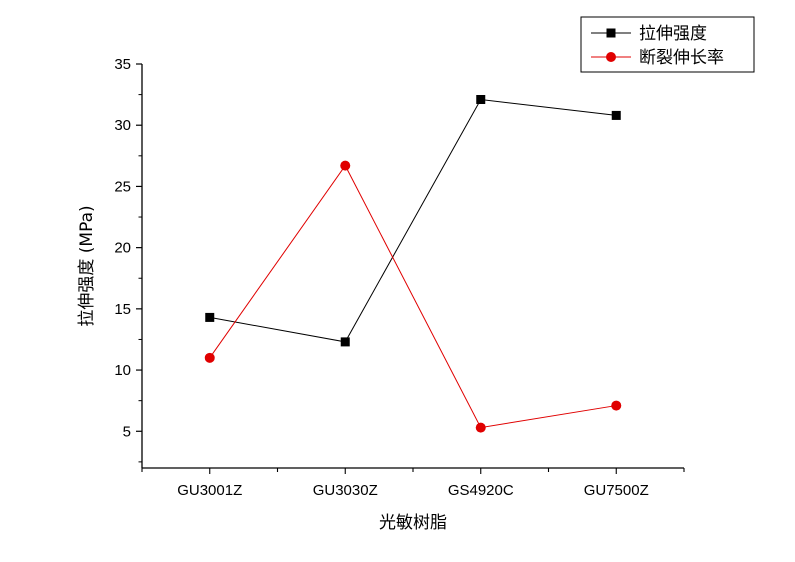 Image resolution: width=795 pixels, height=562 pixels. Describe the element at coordinates (681, 58) in the screenshot. I see `legend-label: 断裂伸长率` at that location.